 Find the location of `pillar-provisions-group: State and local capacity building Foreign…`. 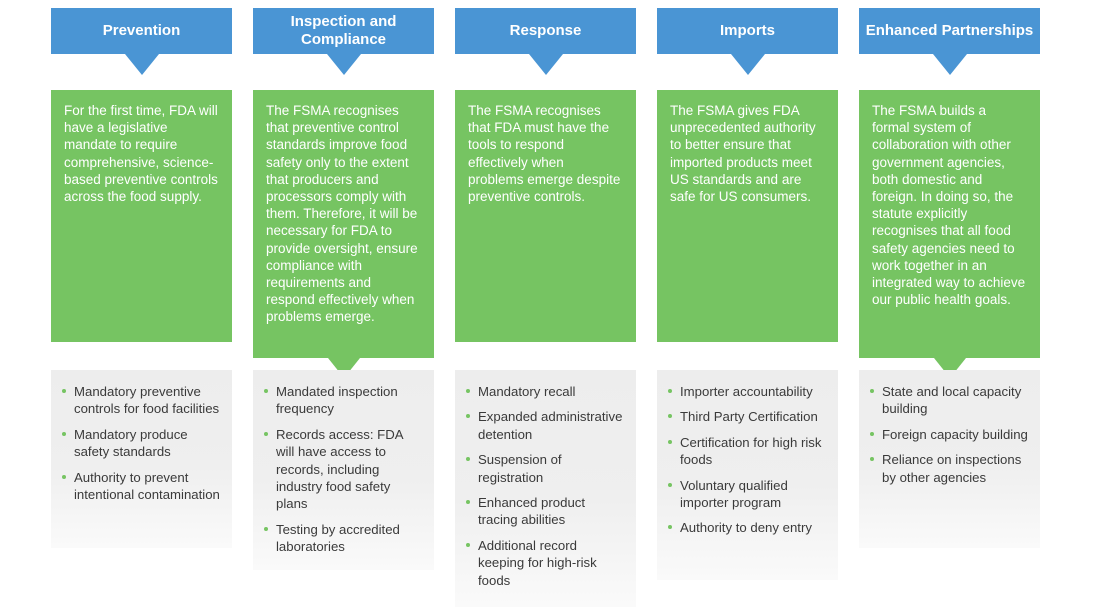

pillar-provisions-group: State and local capacity building Foreign… is located at coordinates (949, 459).